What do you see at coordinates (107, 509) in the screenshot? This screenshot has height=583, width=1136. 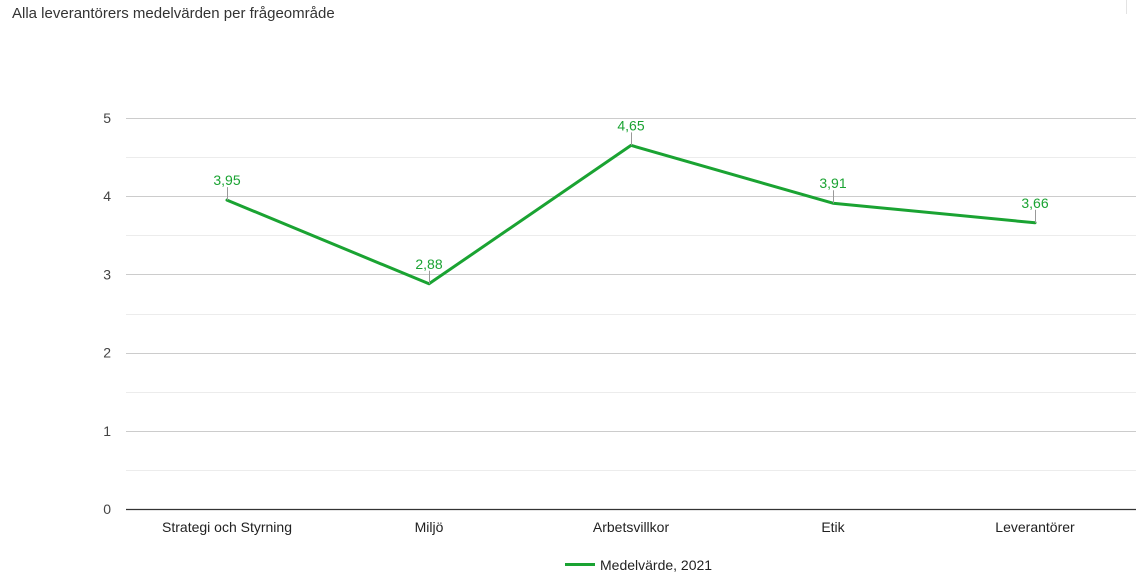 I see `y-tick-label: 0` at bounding box center [107, 509].